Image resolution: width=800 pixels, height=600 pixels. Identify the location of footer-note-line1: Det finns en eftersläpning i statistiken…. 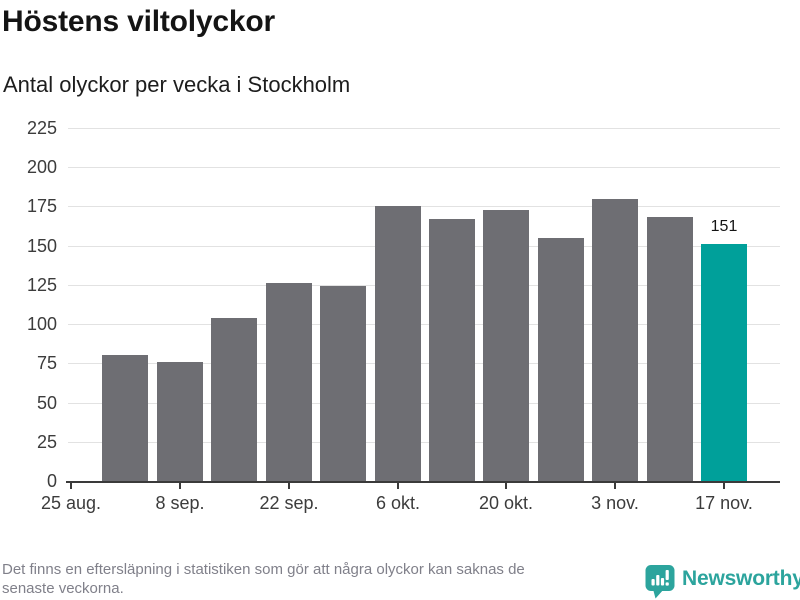
(263, 569).